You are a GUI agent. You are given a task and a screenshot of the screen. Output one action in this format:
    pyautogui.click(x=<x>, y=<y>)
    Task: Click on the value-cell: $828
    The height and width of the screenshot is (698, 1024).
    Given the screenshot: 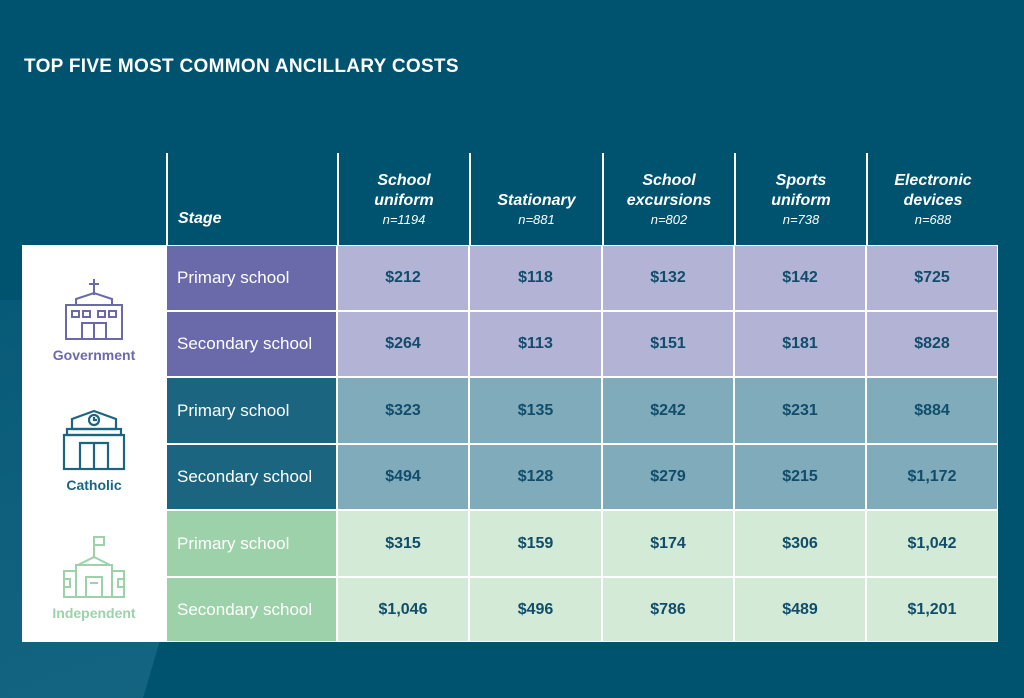 What is the action you would take?
    pyautogui.click(x=932, y=344)
    